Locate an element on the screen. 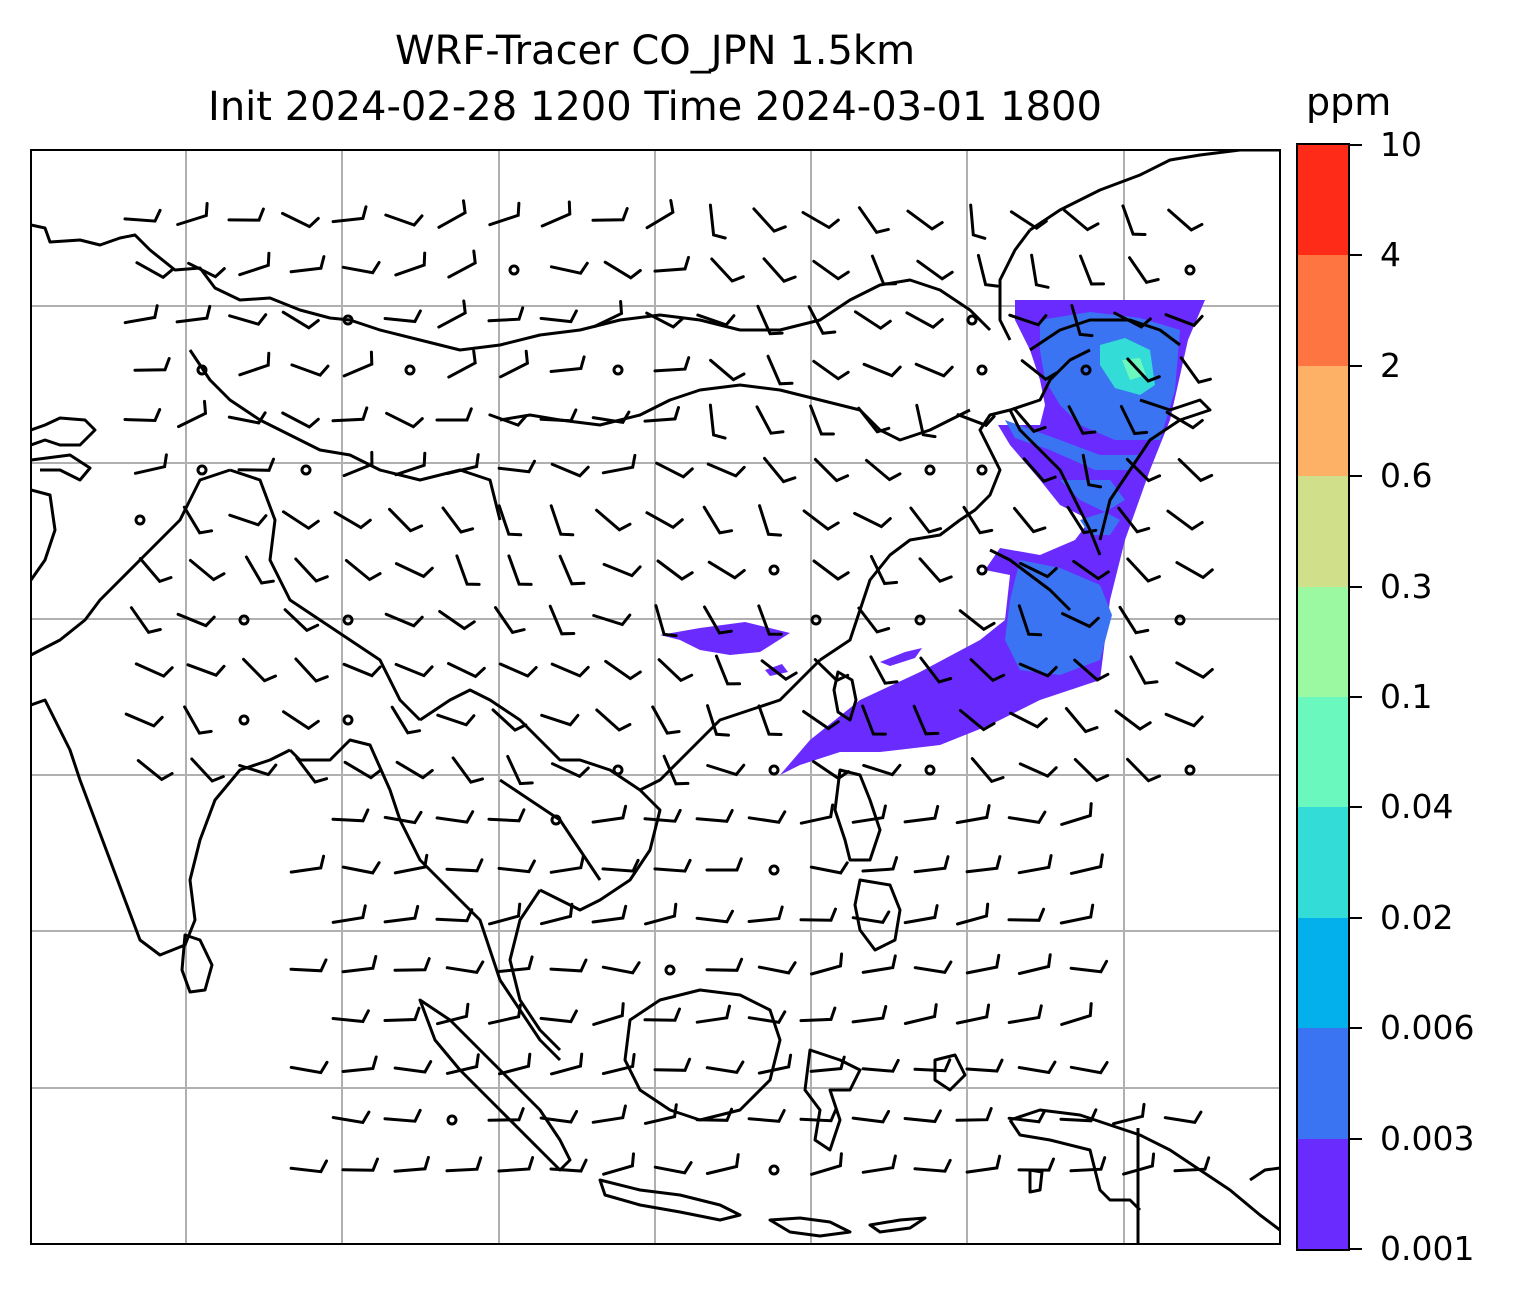 The height and width of the screenshot is (1306, 1528). colorbar-segment is located at coordinates (1323, 1083).